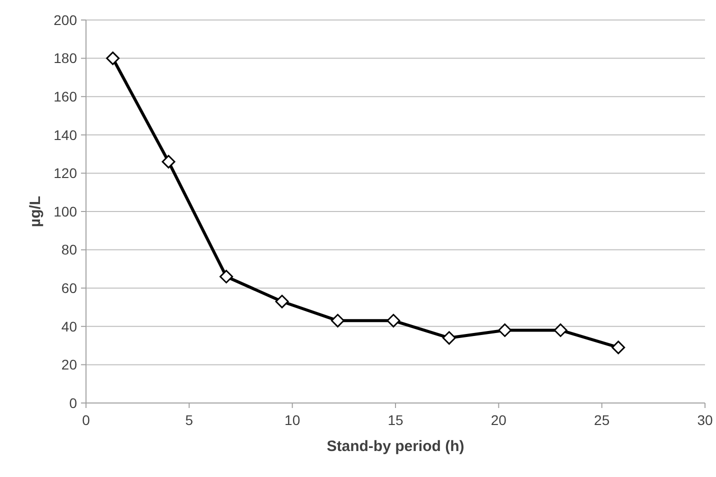 Image resolution: width=716 pixels, height=477 pixels. I want to click on y-tick-label: 80, so click(69, 250).